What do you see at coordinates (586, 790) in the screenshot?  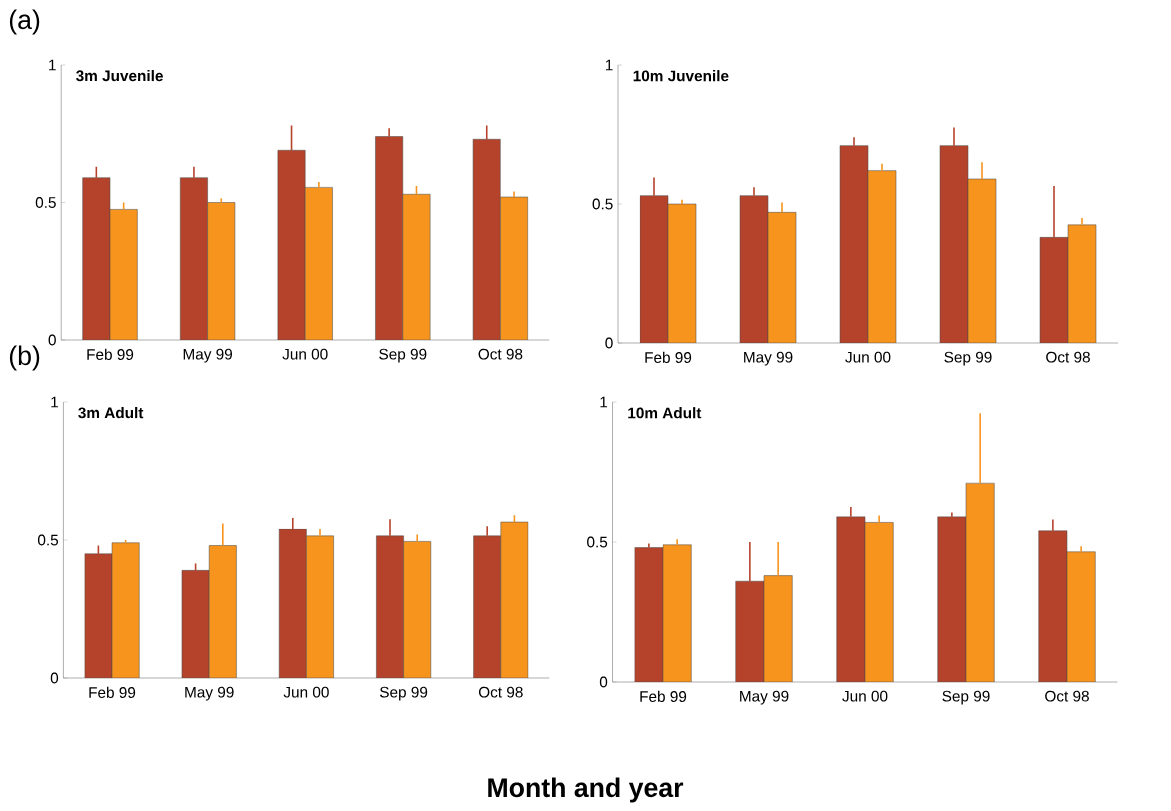 I see `text: Month and year` at bounding box center [586, 790].